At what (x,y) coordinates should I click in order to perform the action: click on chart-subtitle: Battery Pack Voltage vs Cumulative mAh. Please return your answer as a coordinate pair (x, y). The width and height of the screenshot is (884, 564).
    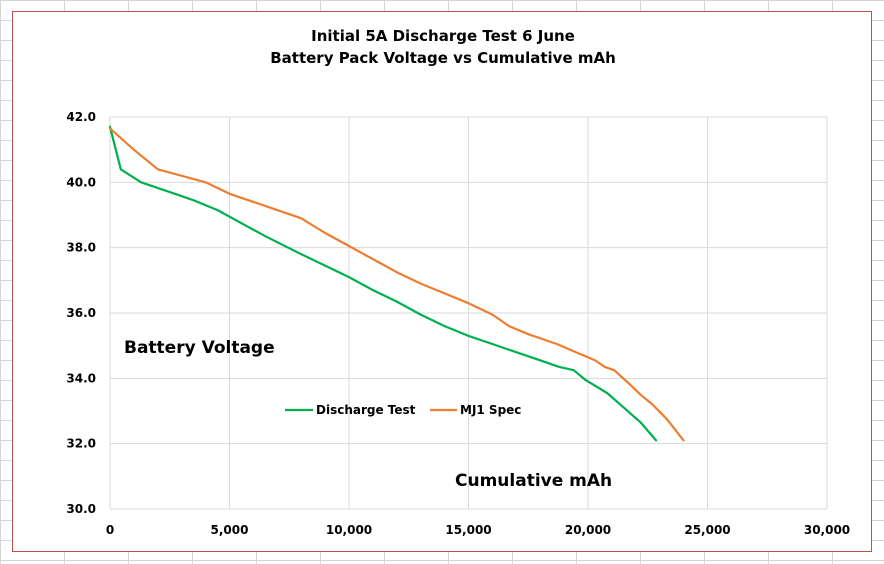
    Looking at the image, I should click on (443, 58).